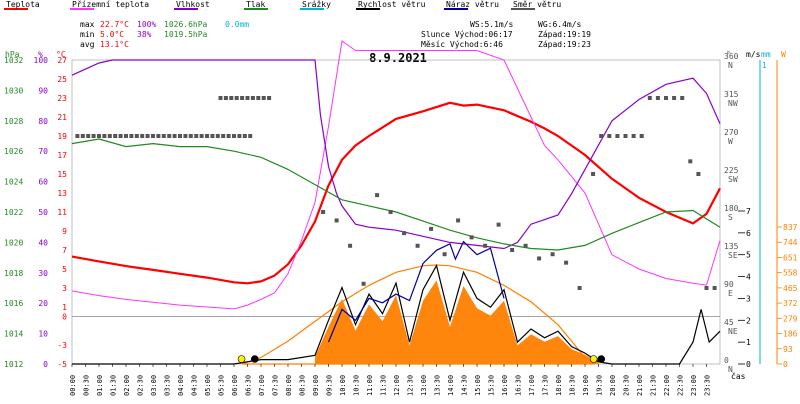 The image size is (800, 404). What do you see at coordinates (12, 54) in the screenshot?
I see `pressure-axis-label: hPa` at bounding box center [12, 54].